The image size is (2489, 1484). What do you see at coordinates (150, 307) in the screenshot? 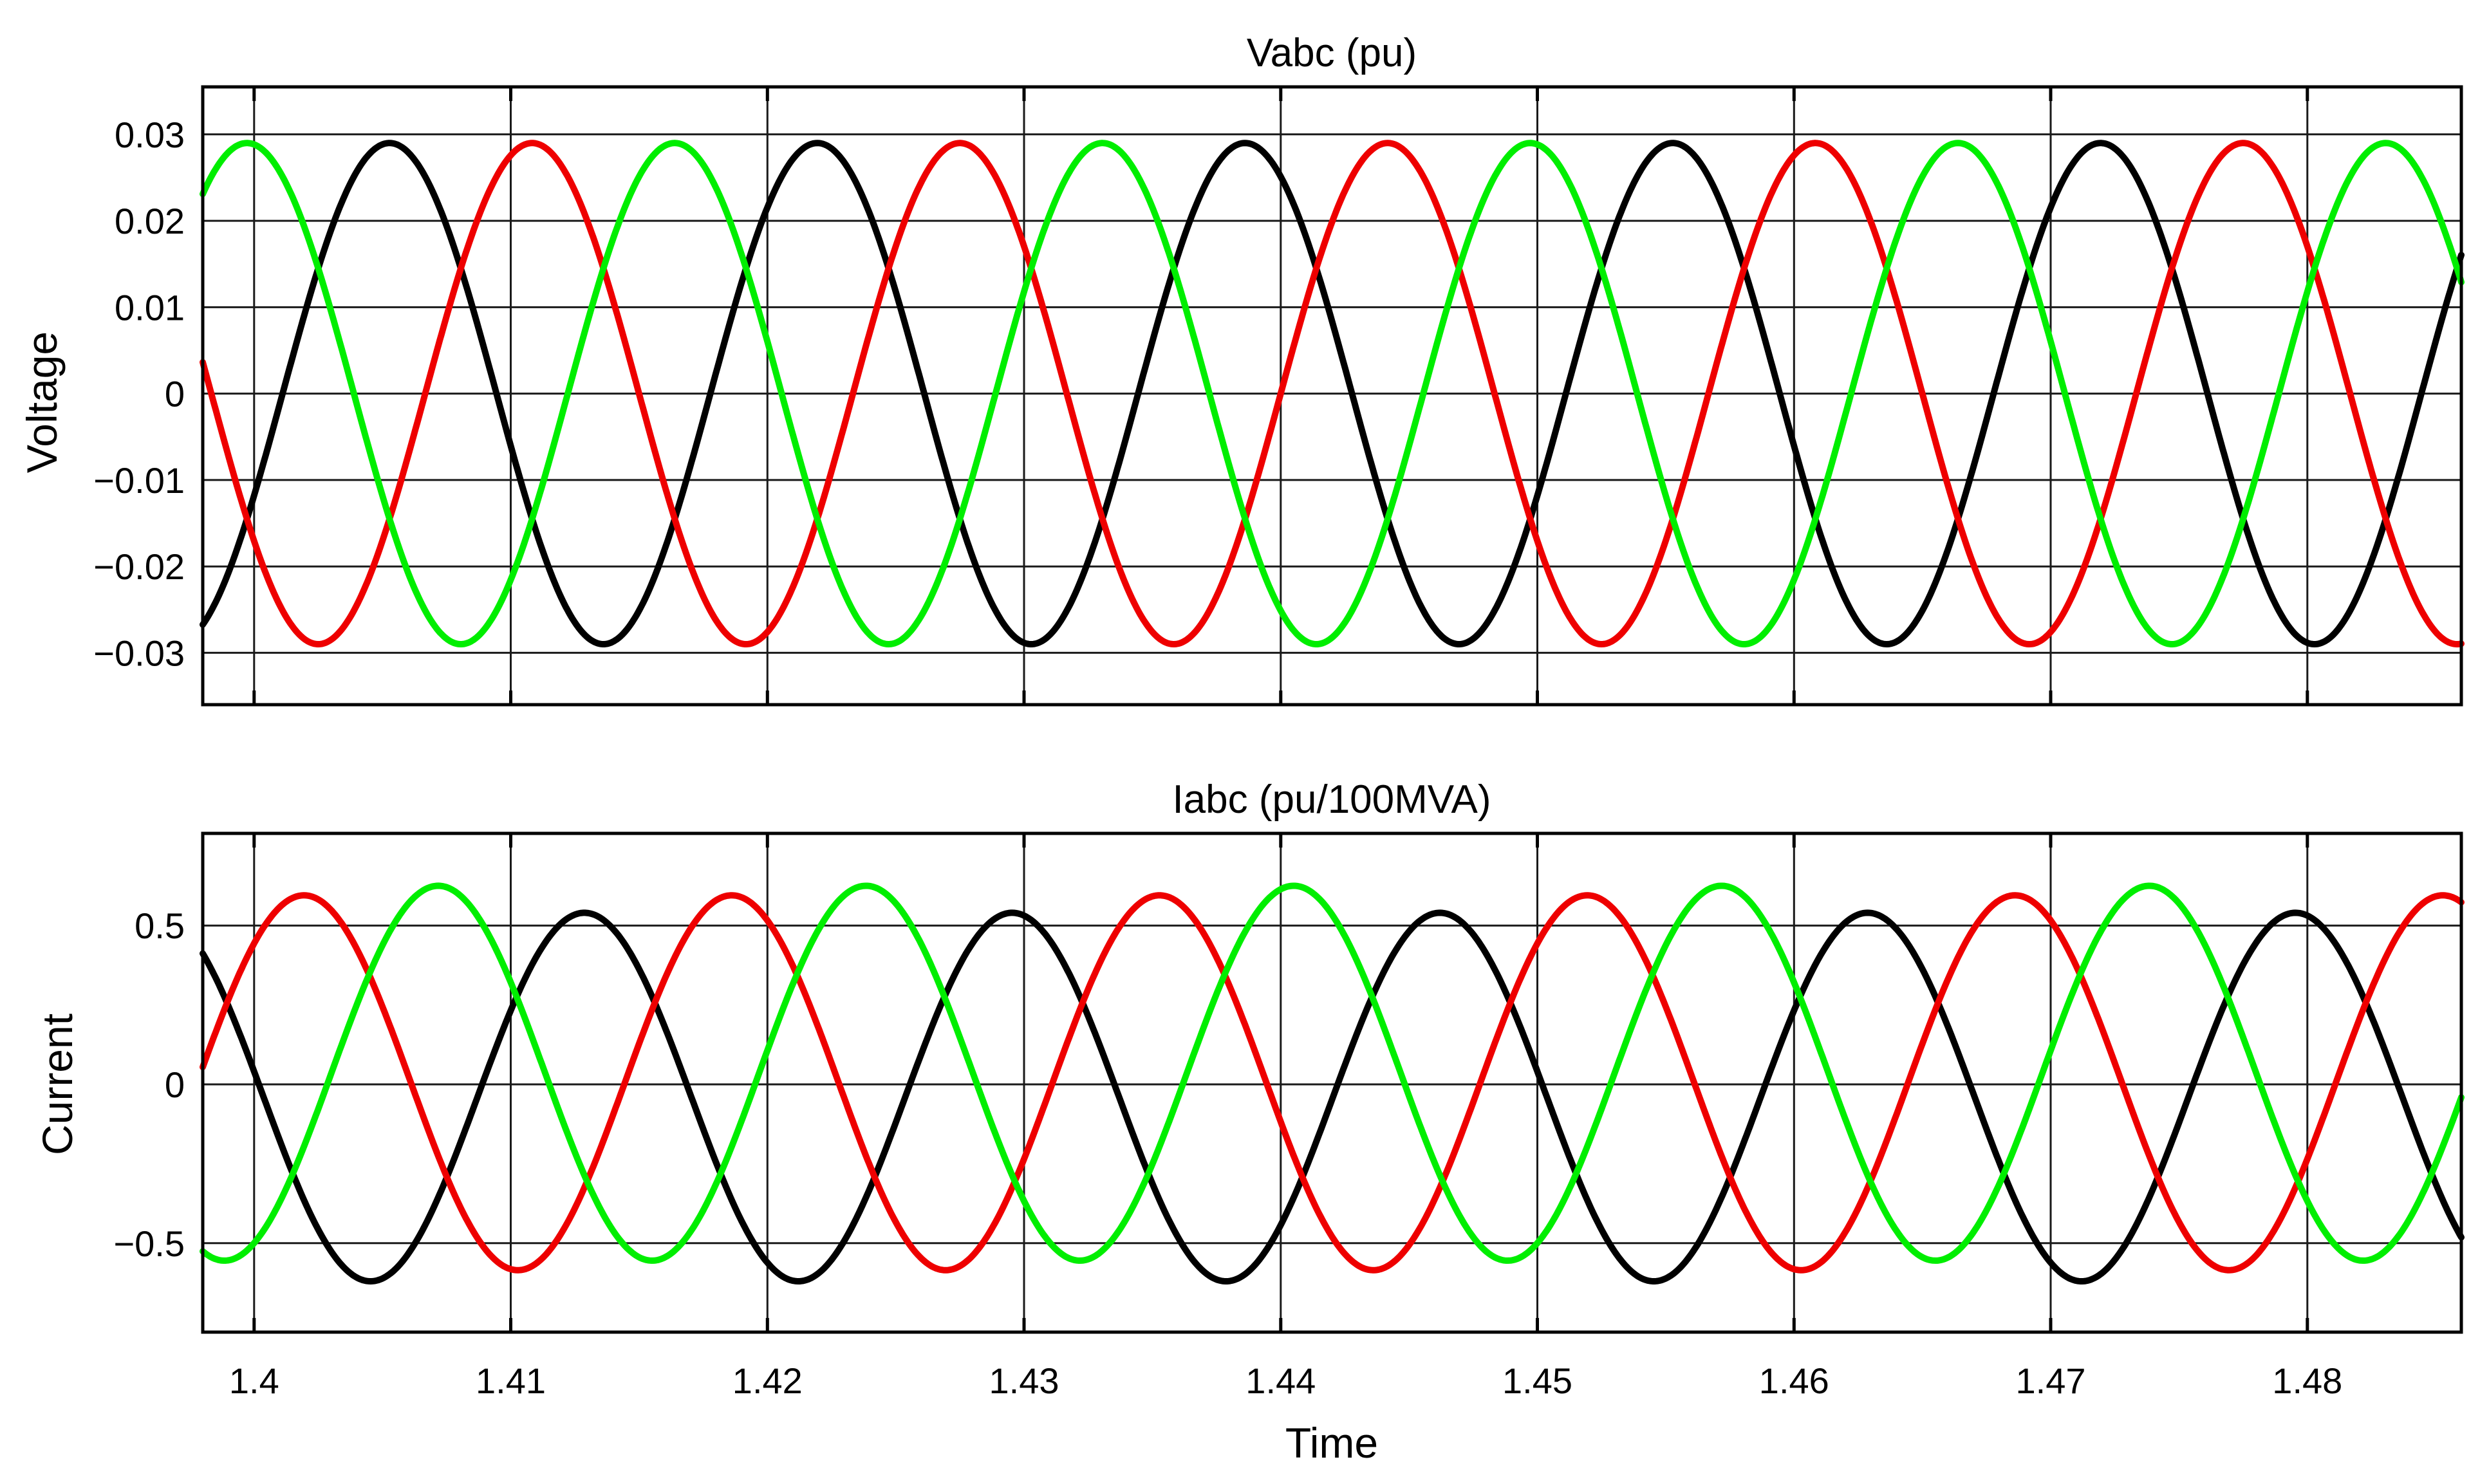
I see `y-tick-label: 0.01` at bounding box center [150, 307].